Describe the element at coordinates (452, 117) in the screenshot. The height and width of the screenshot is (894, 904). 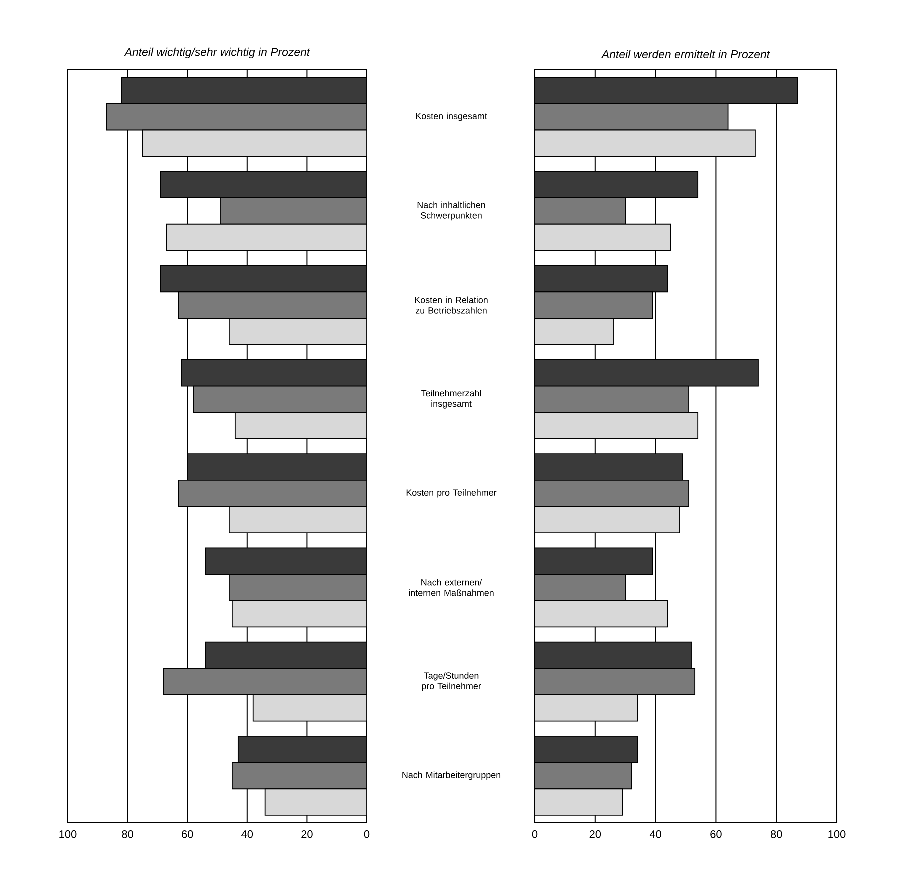
I see `y-tick-label: Kosten insgesamt` at that location.